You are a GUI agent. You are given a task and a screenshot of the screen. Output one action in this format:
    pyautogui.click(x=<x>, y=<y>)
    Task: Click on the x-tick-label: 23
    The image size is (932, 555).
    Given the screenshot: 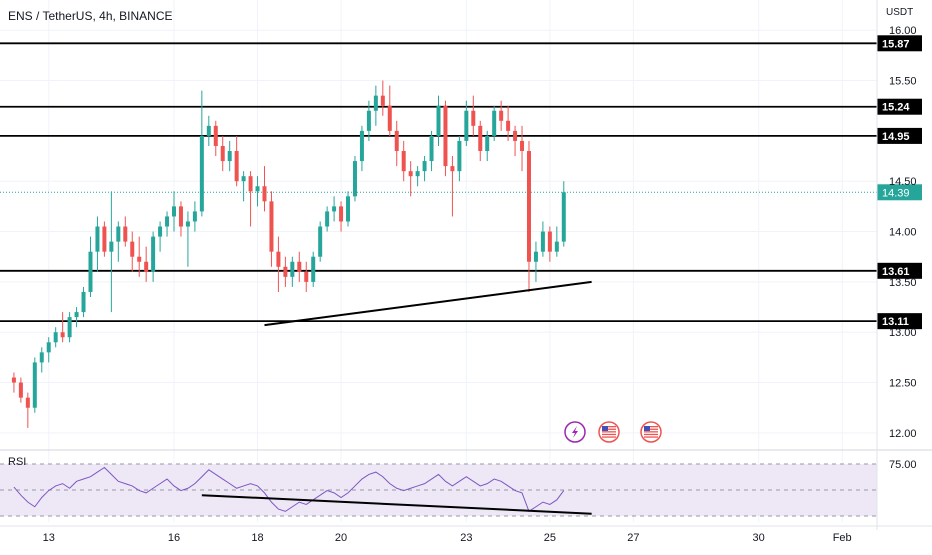 What is the action you would take?
    pyautogui.click(x=466, y=538)
    